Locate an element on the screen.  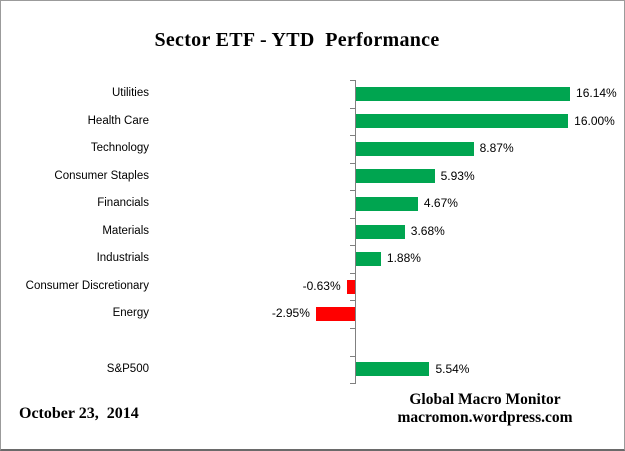
category-label: Energy is located at coordinates (130, 313).